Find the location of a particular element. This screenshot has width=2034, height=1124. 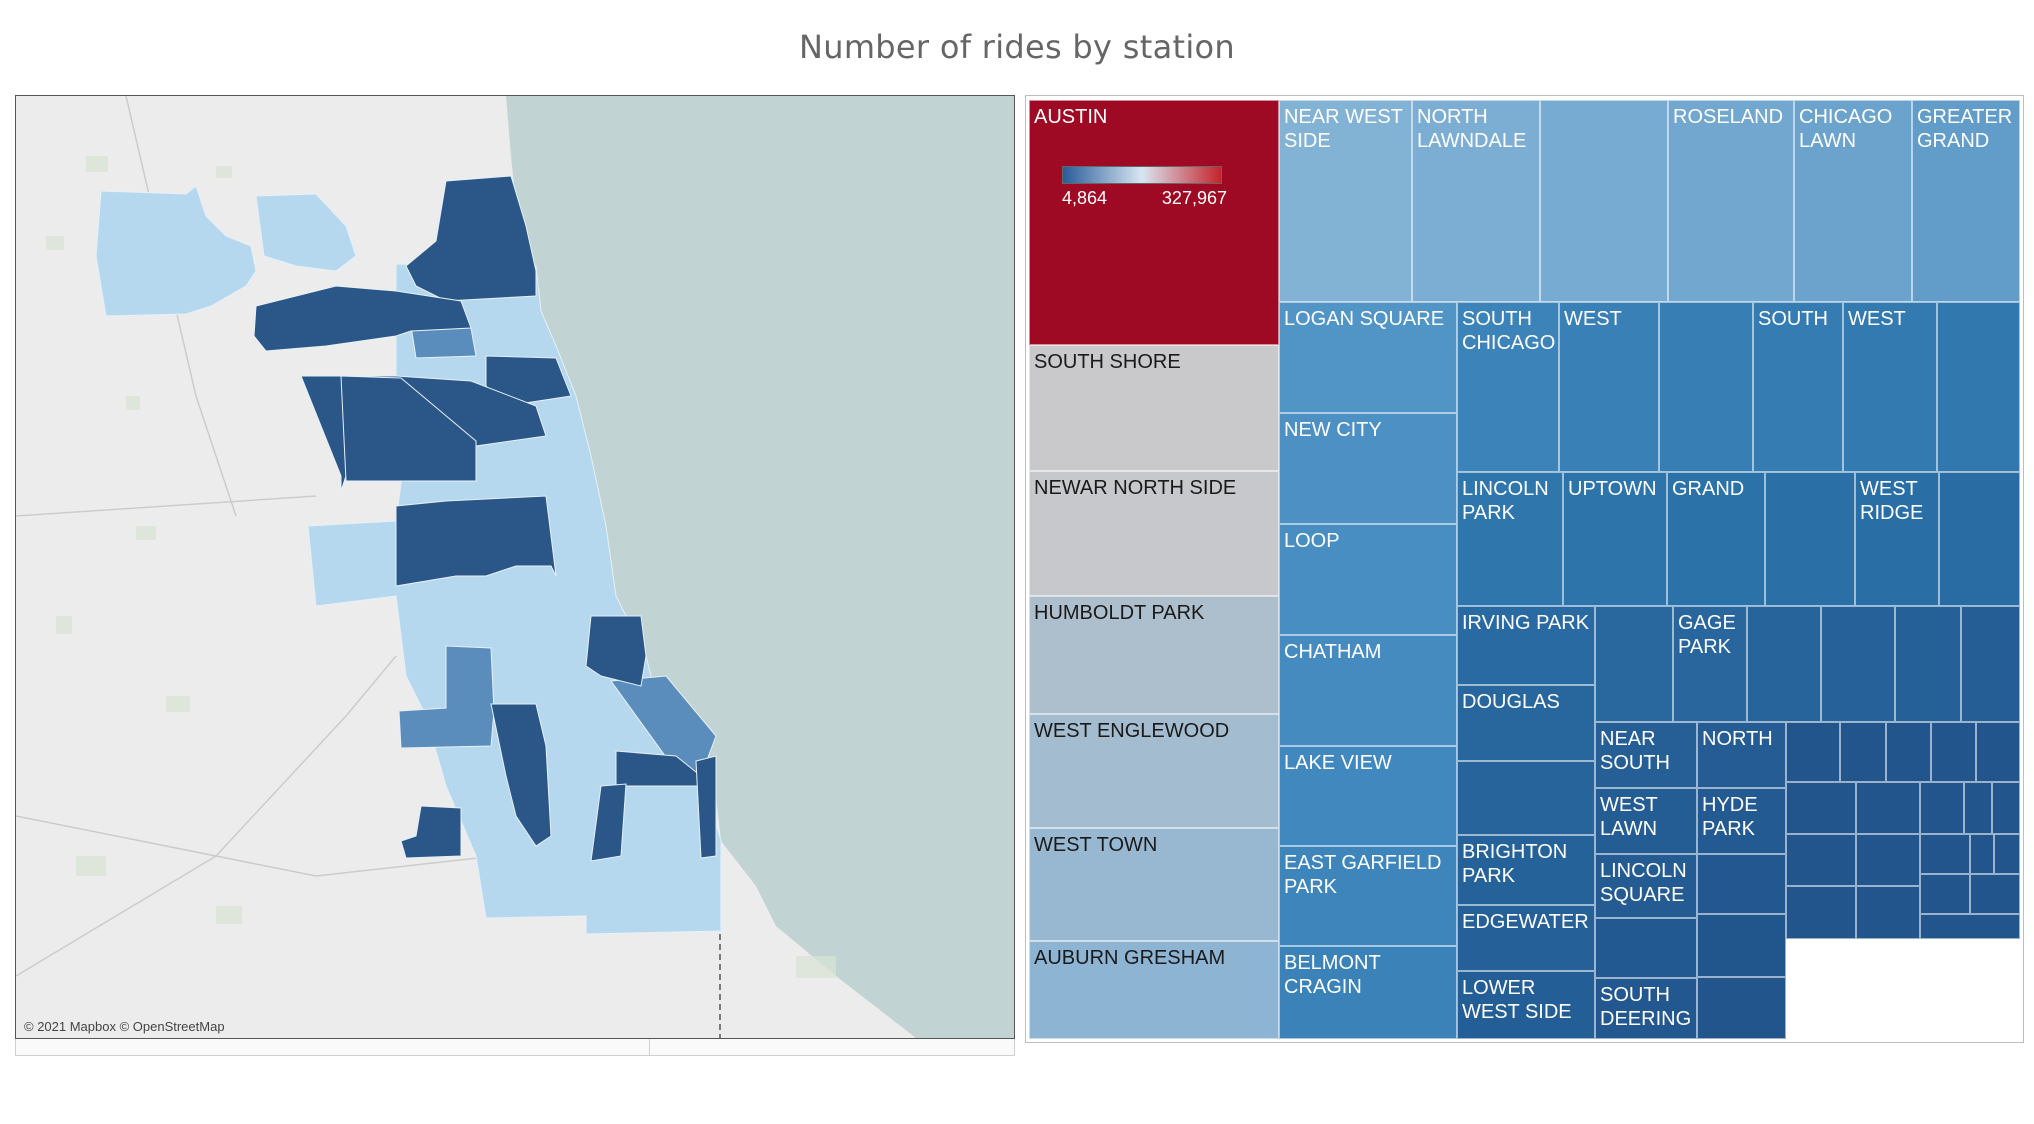

map-scrollbar is located at coordinates (515, 1048).